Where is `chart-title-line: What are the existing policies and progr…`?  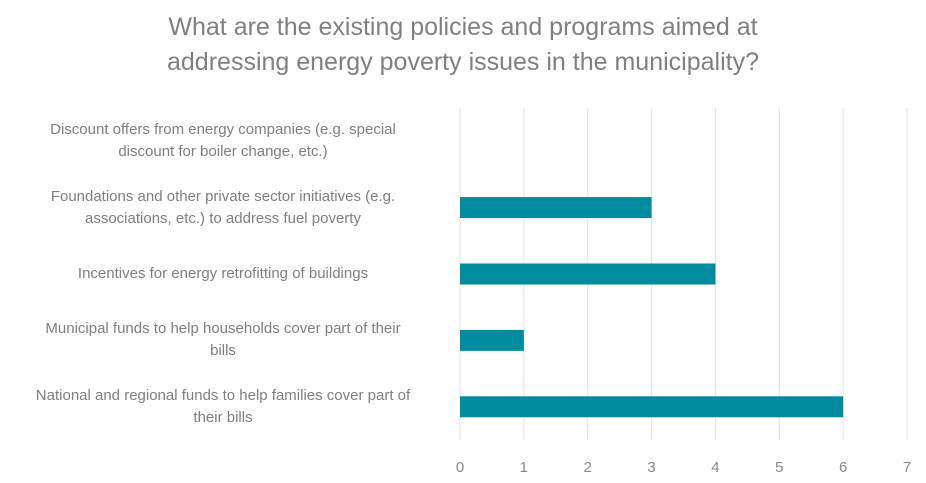
chart-title-line: What are the existing policies and progr… is located at coordinates (463, 27).